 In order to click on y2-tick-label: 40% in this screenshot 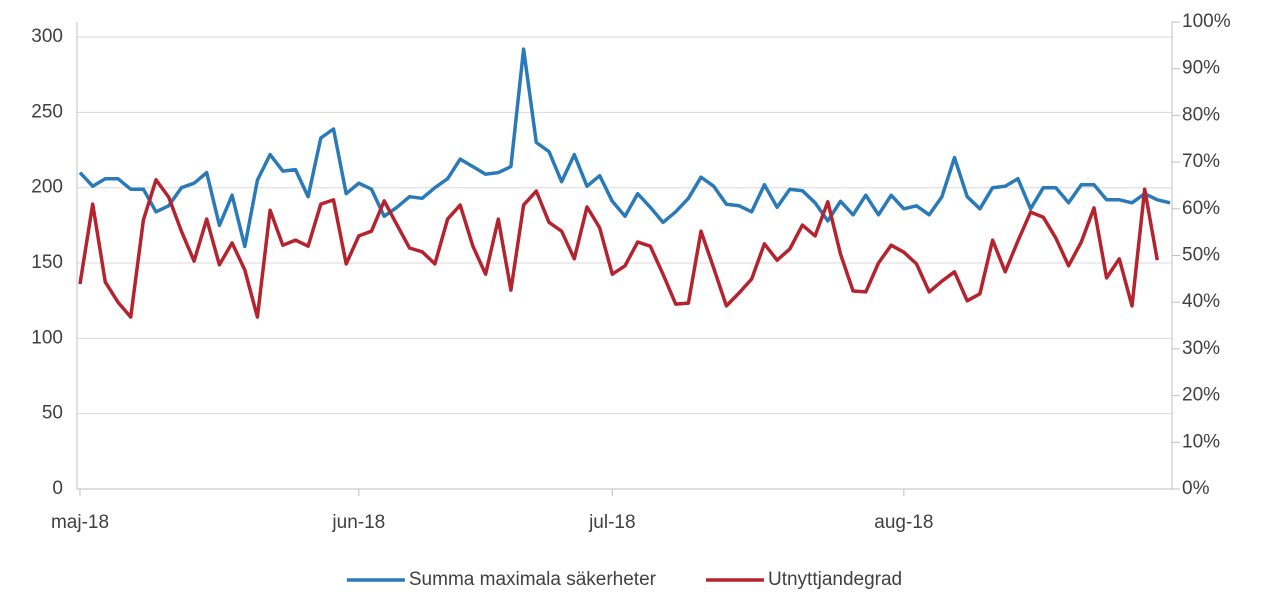, I will do `click(1201, 301)`.